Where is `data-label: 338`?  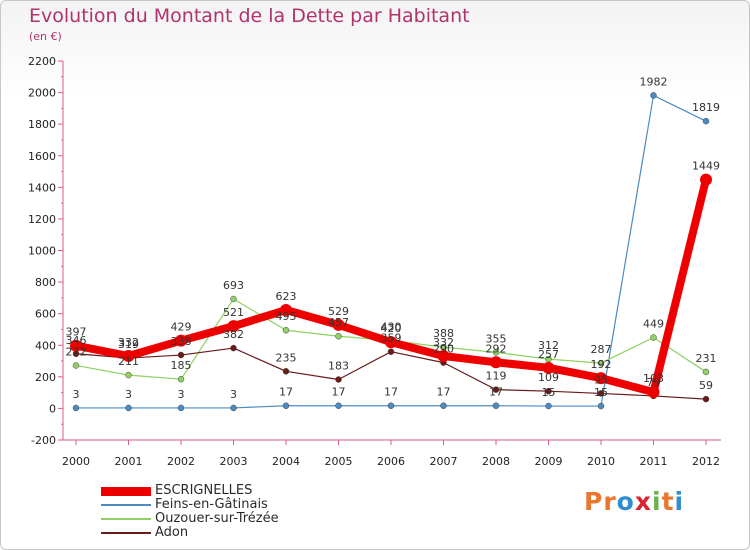 data-label: 338 is located at coordinates (181, 341).